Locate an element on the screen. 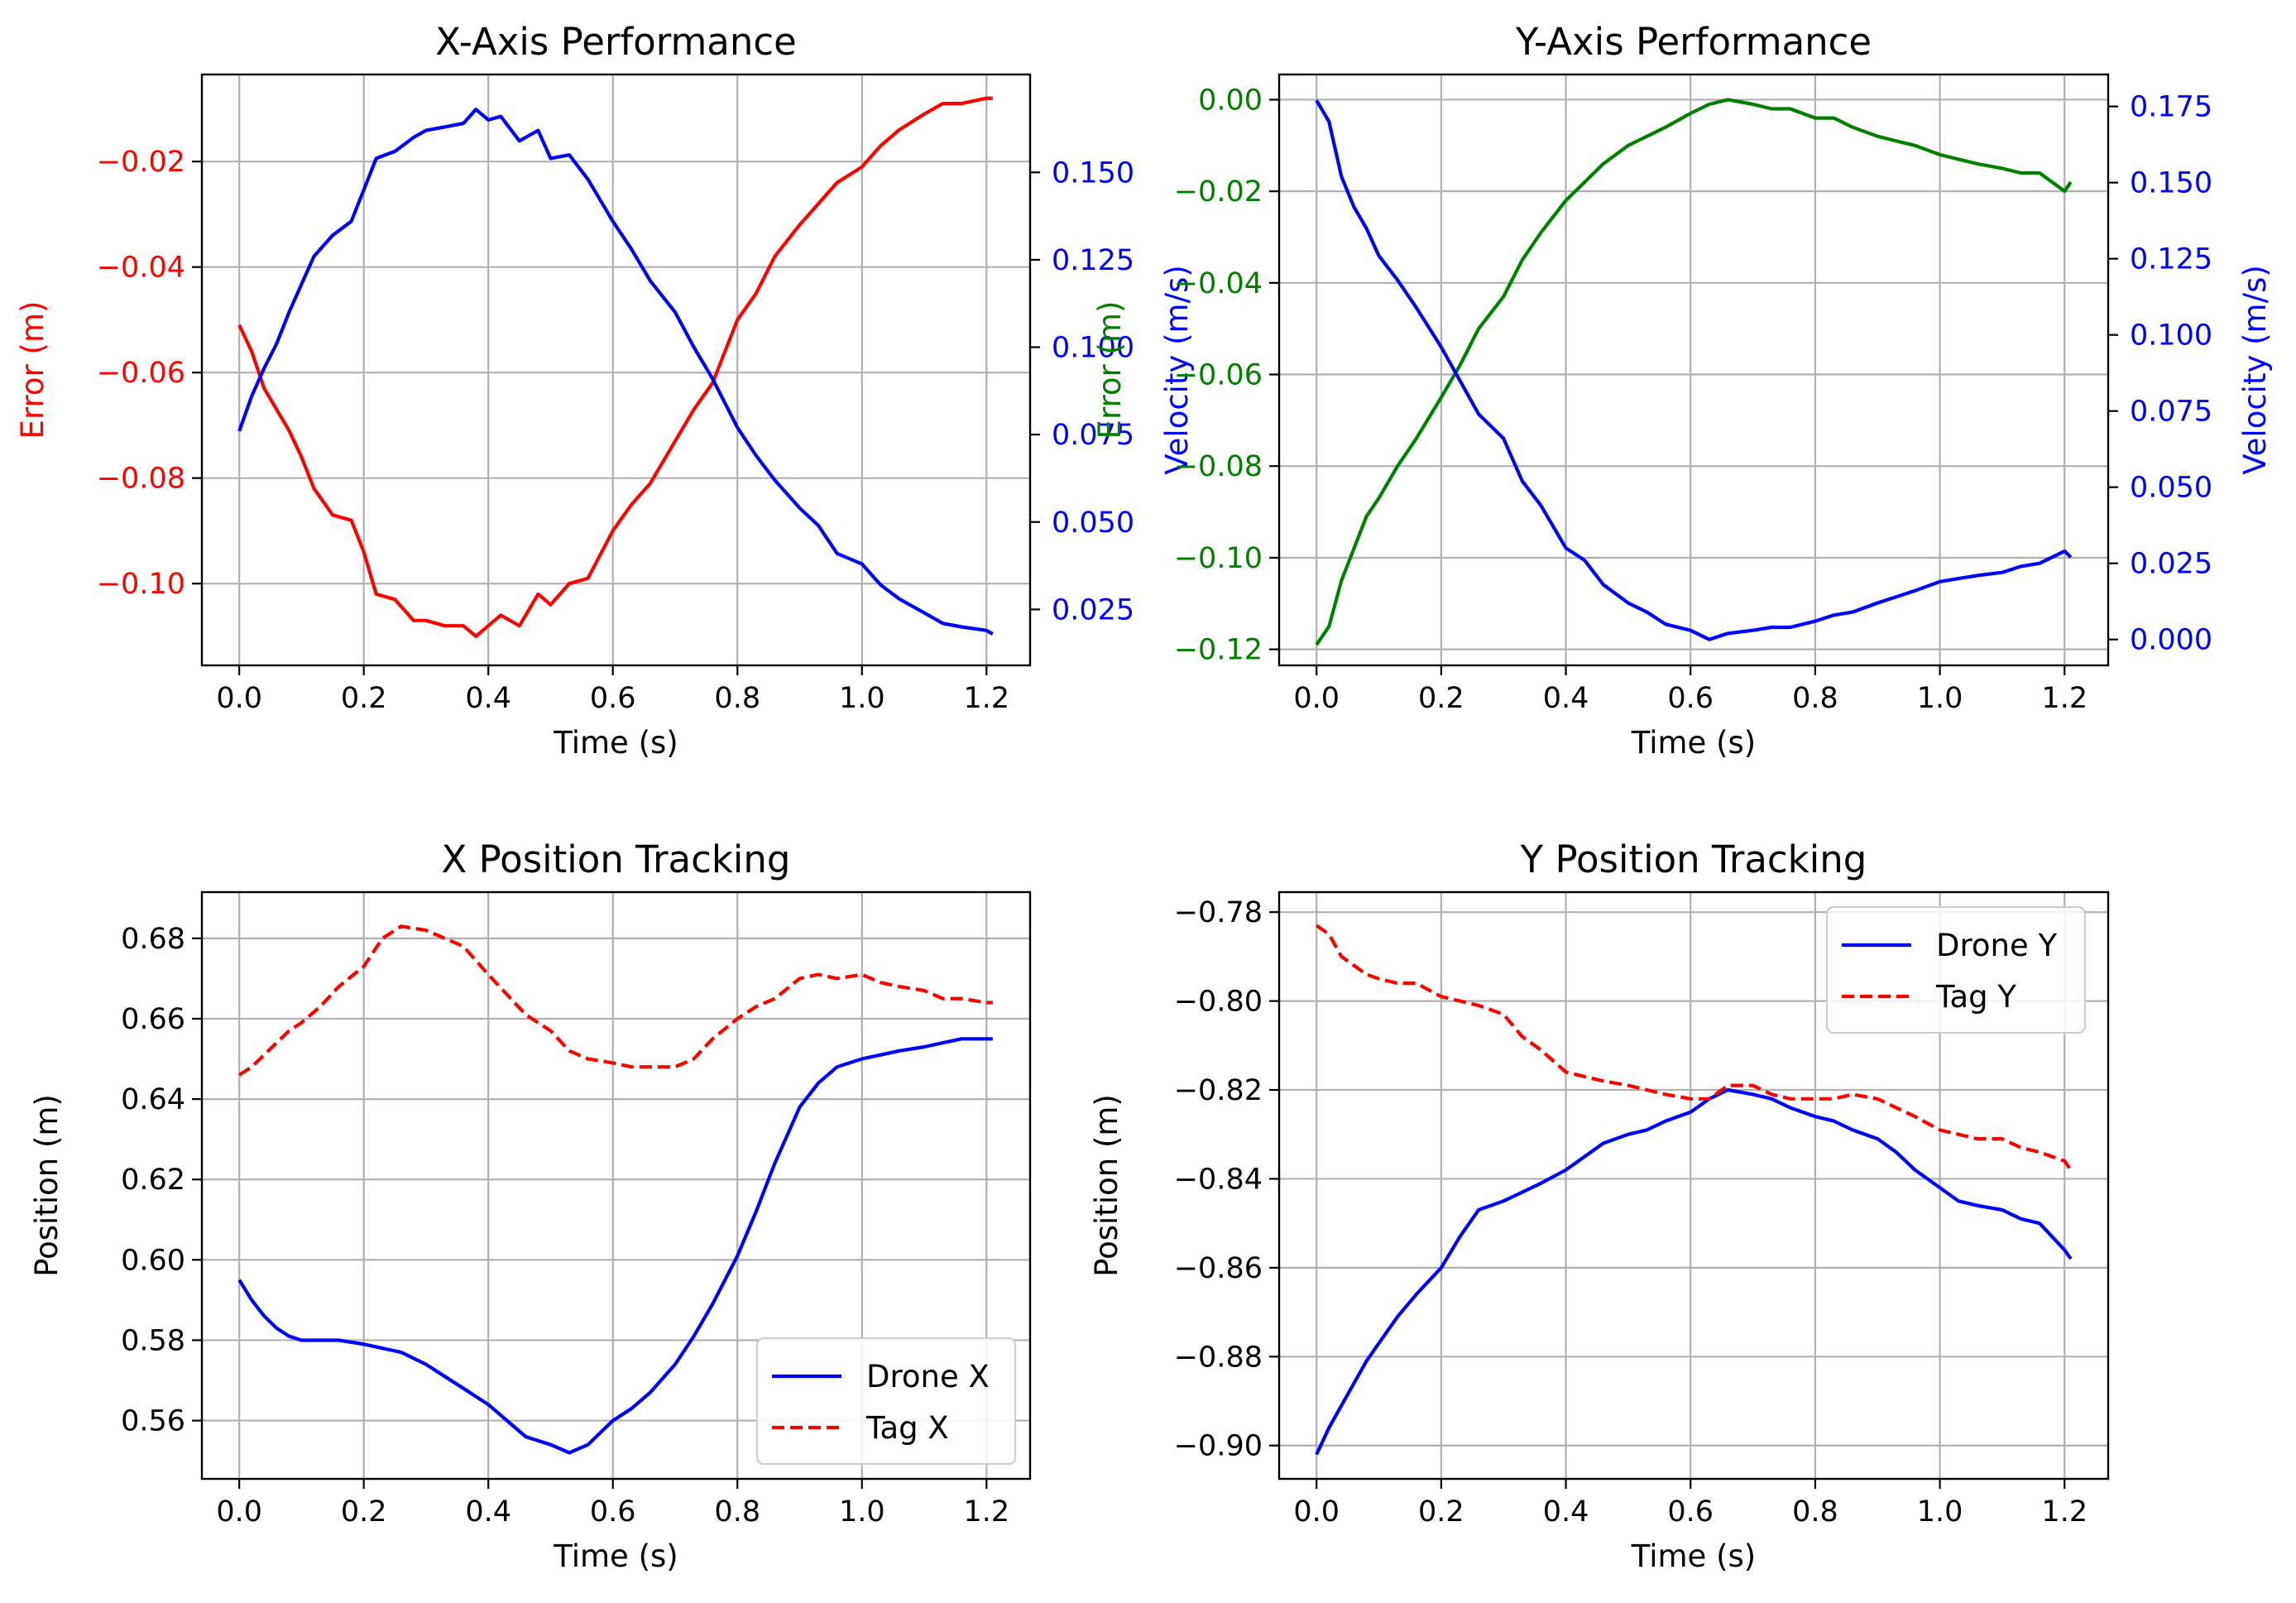  y-tick-label: 0.64 is located at coordinates (153, 1099).